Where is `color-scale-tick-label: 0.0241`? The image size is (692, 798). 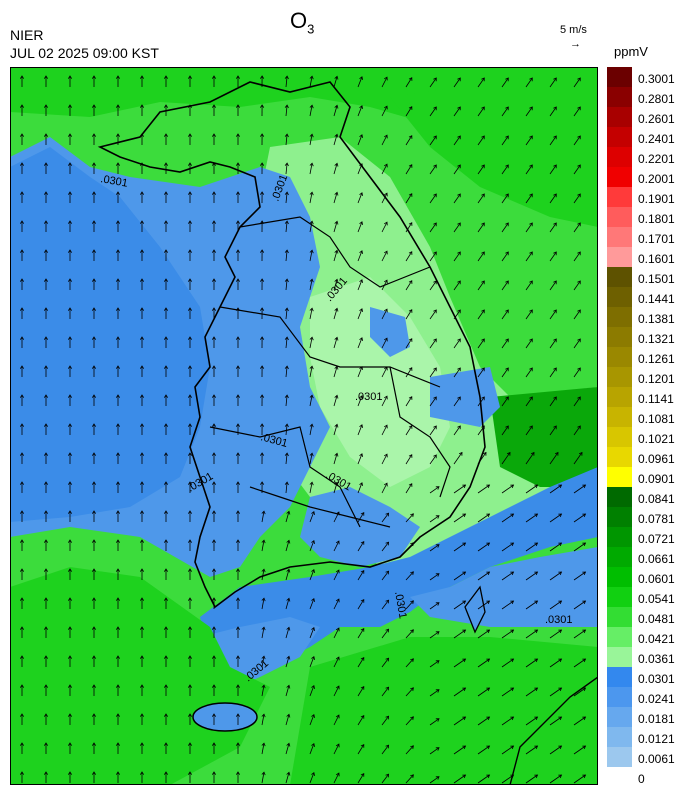
color-scale-tick-label: 0.0241 is located at coordinates (656, 699).